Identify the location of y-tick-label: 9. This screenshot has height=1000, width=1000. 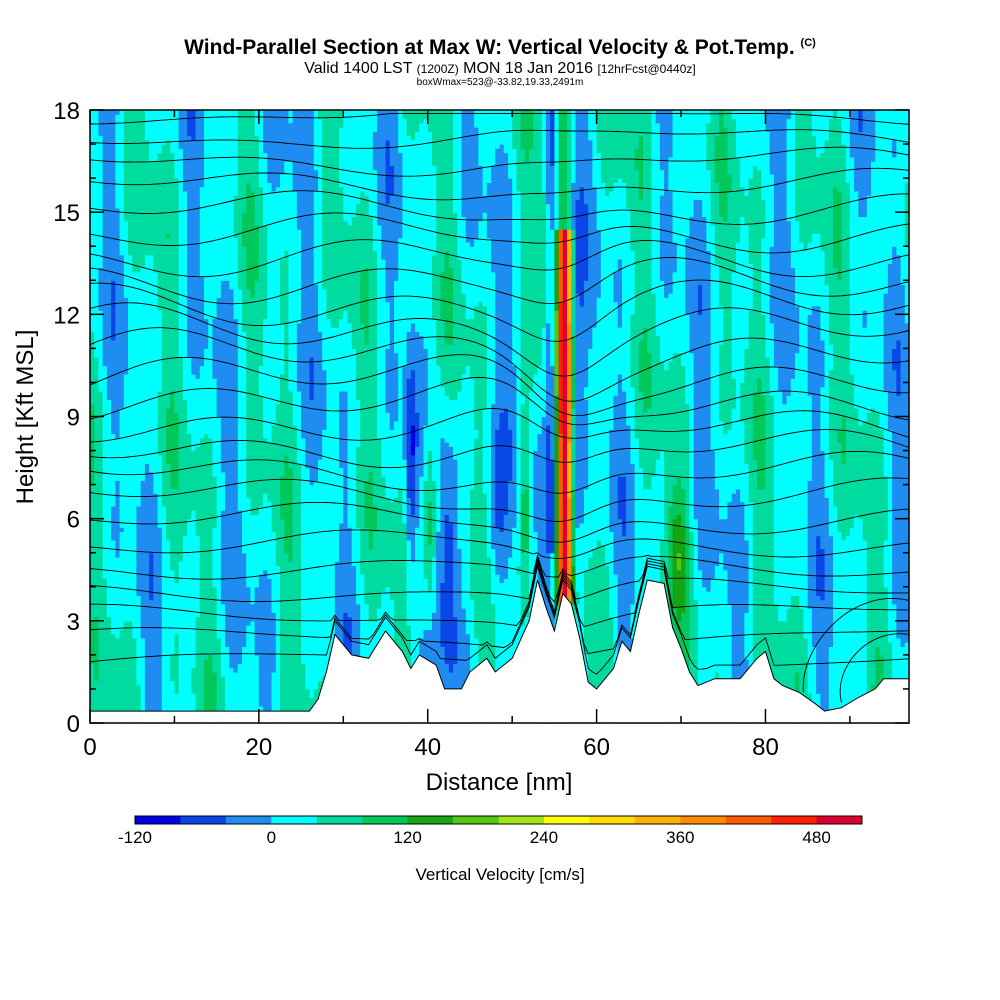
(73, 418).